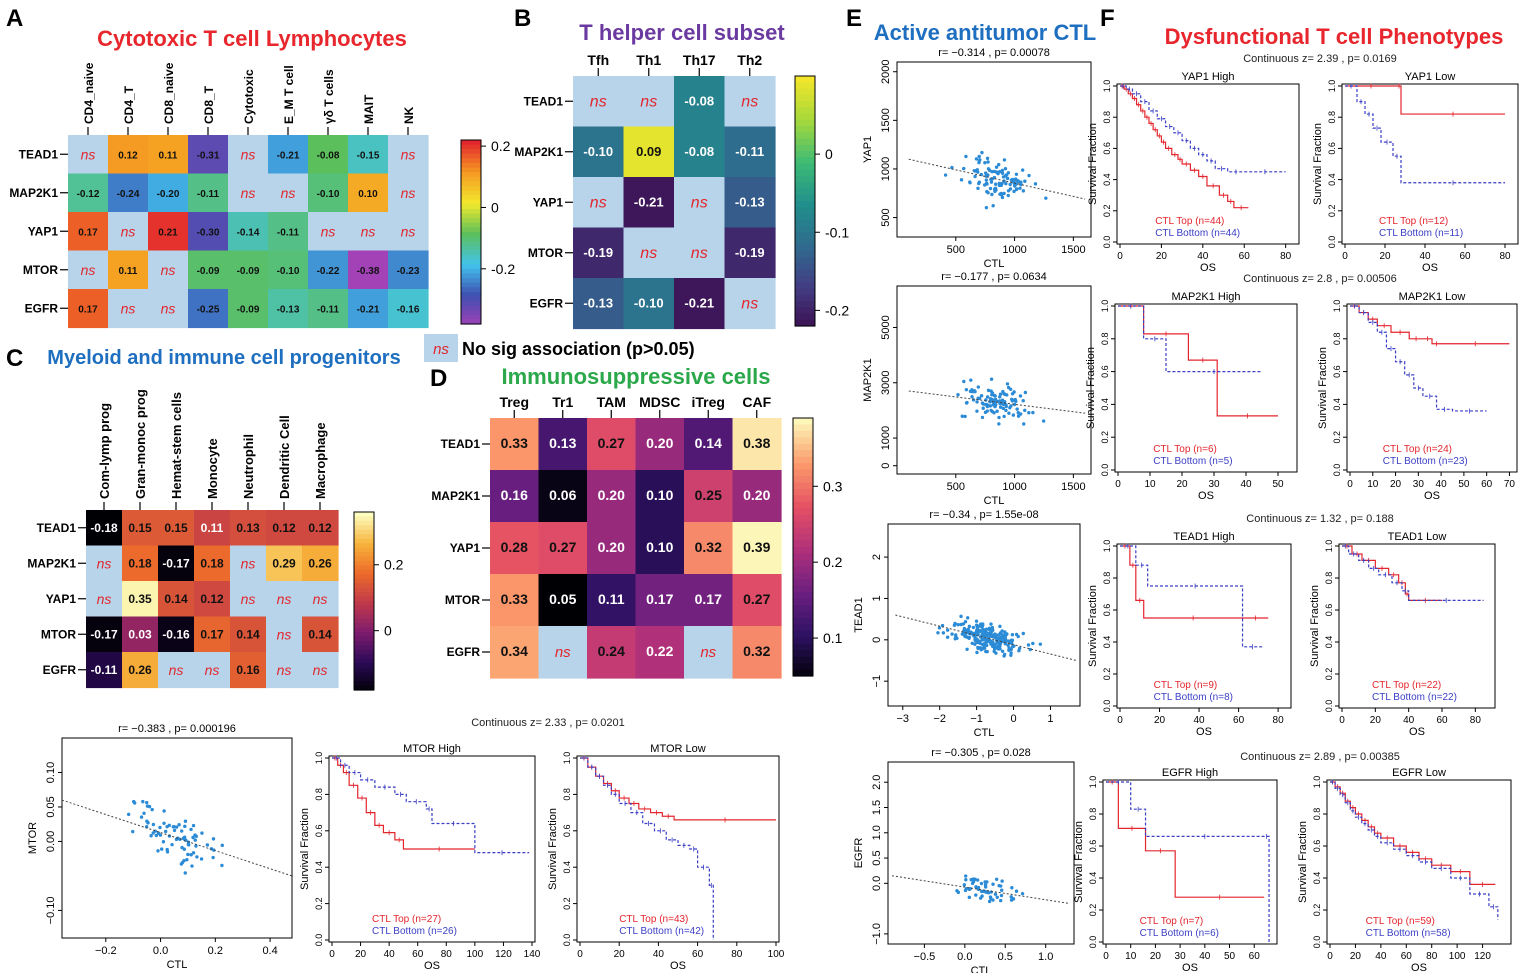 The image size is (1524, 973). Describe the element at coordinates (51, 910) in the screenshot. I see `y-tick-label: −0.10` at that location.